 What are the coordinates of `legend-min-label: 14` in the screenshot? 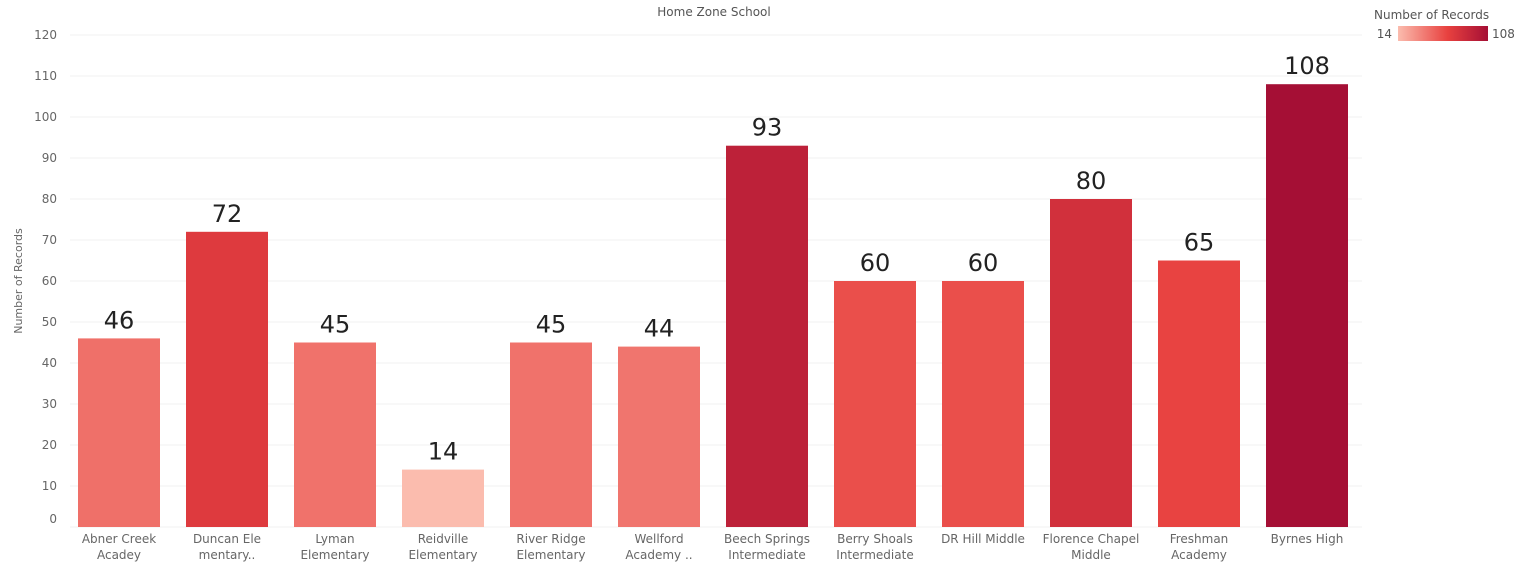 It's located at (1384, 34).